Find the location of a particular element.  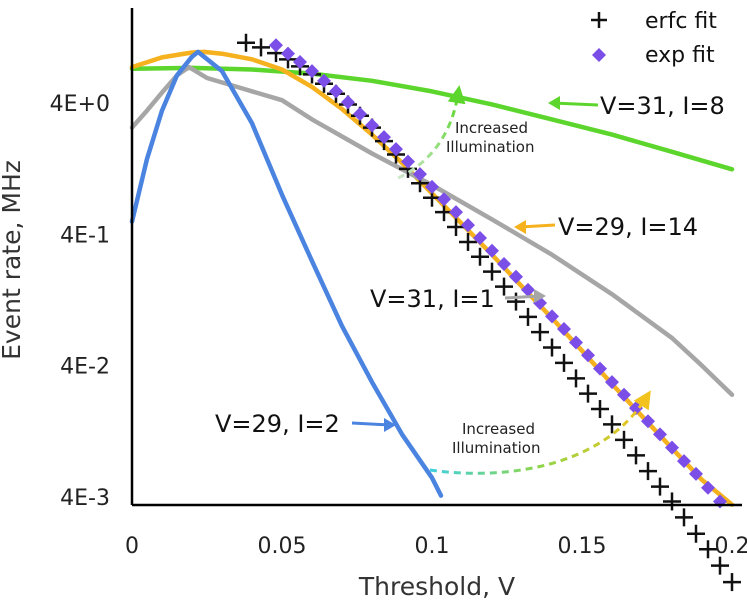

legend: erfc fit exp fit is located at coordinates (654, 38).